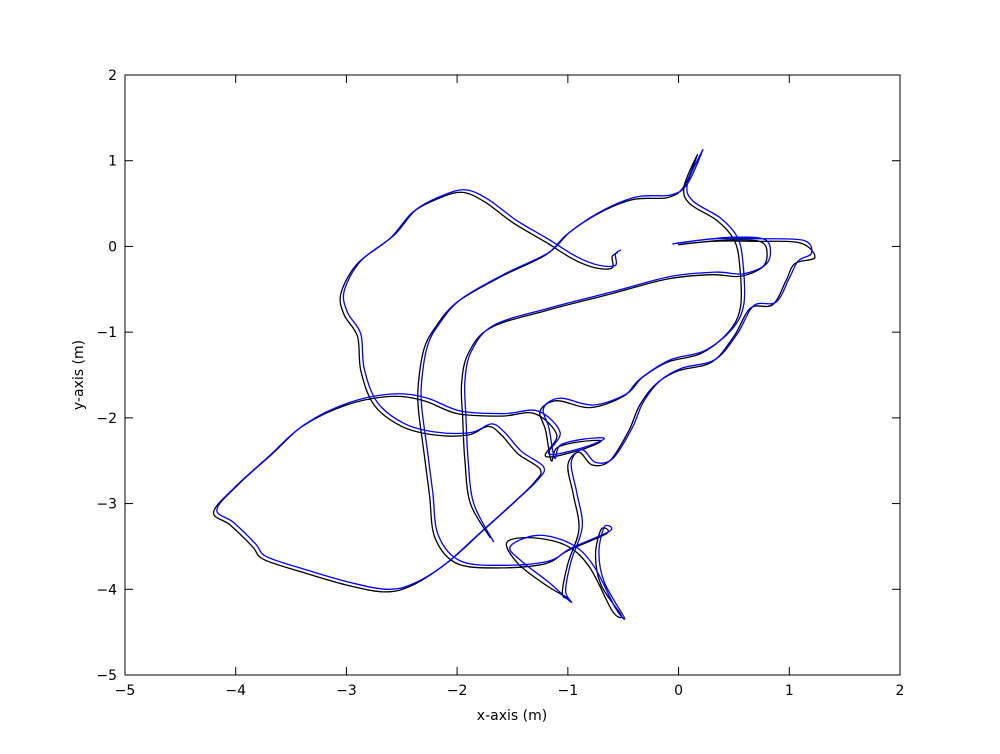 This screenshot has height=754, width=1000. Describe the element at coordinates (106, 676) in the screenshot. I see `y-tick-label: −5` at that location.